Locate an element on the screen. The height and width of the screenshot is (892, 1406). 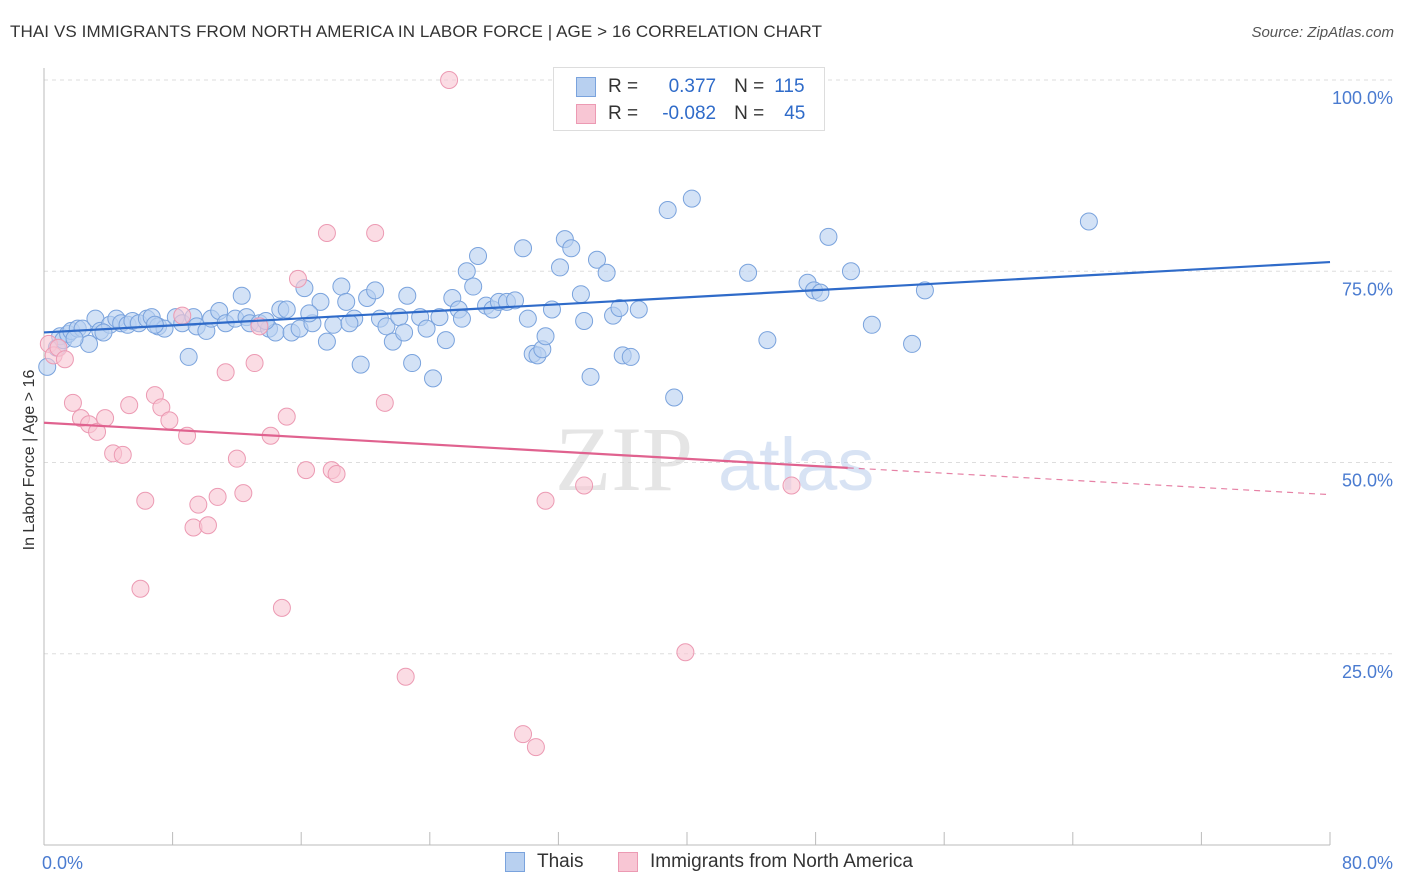
legend-row-immigrants: R = -0.082 N = 45 is located at coordinates (690, 114).